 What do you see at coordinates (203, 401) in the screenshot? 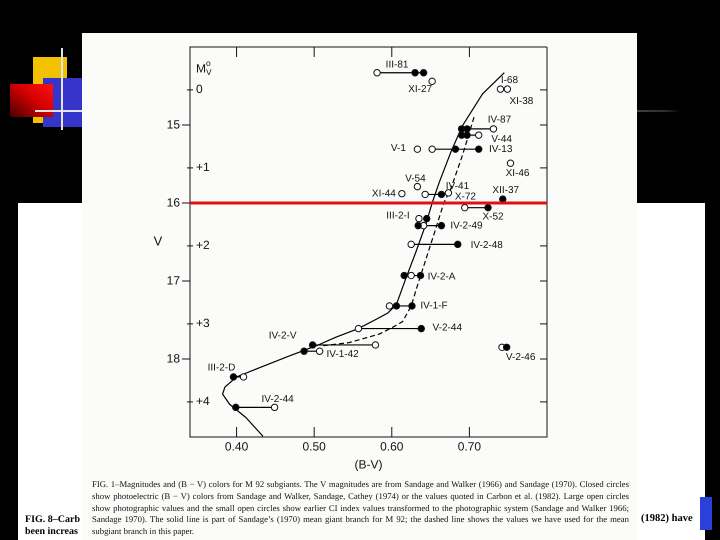
I see `y2-tick-label: +4` at bounding box center [203, 401].